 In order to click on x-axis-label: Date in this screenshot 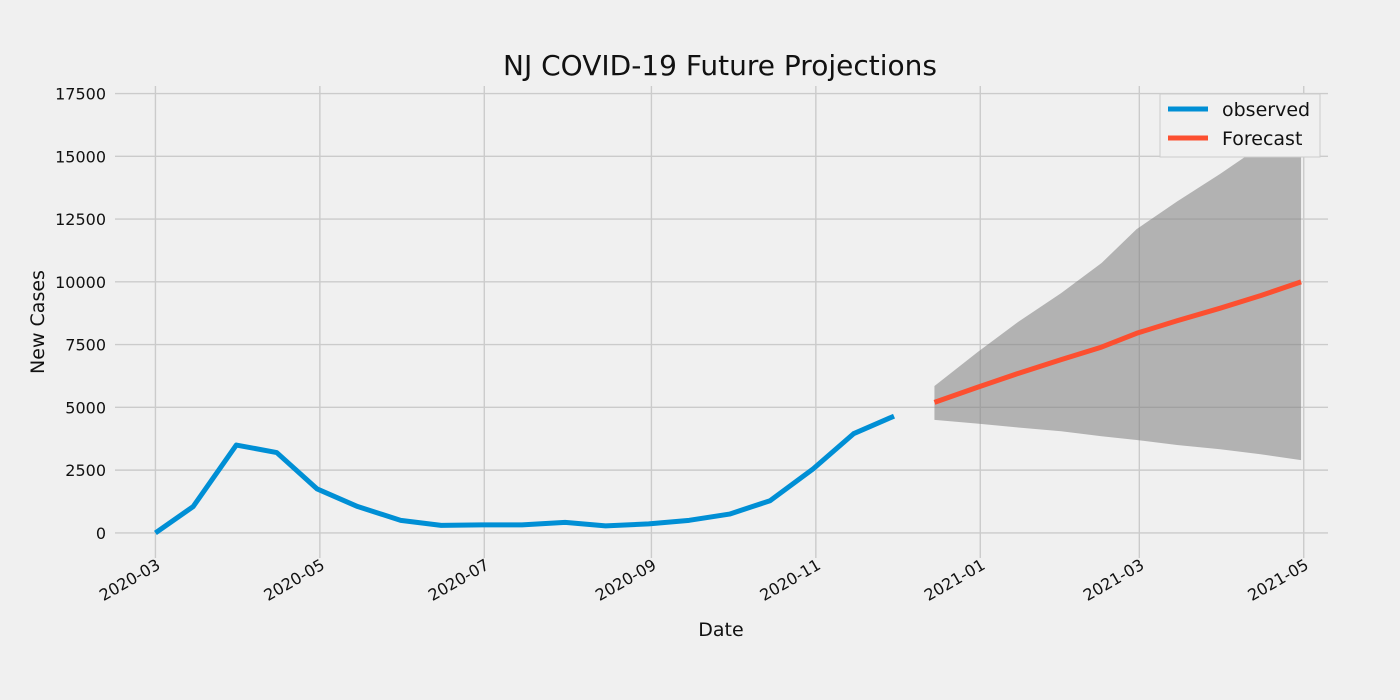, I will do `click(720, 630)`.